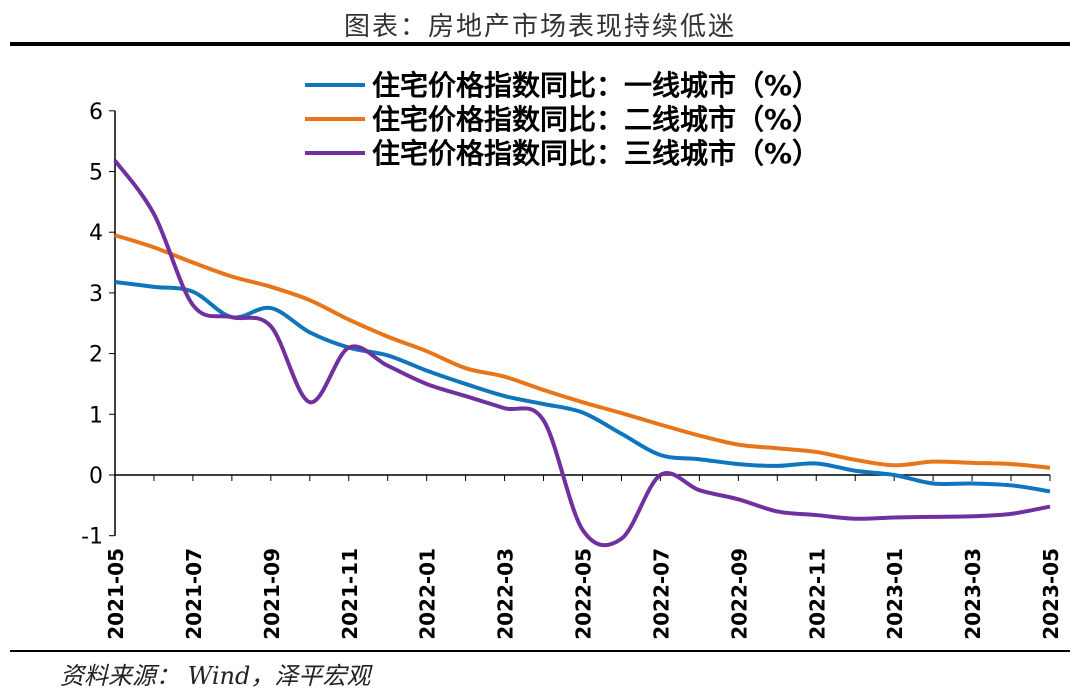 The width and height of the screenshot is (1080, 692). What do you see at coordinates (506, 594) in the screenshot?
I see `x-tick-label: 2022-03` at bounding box center [506, 594].